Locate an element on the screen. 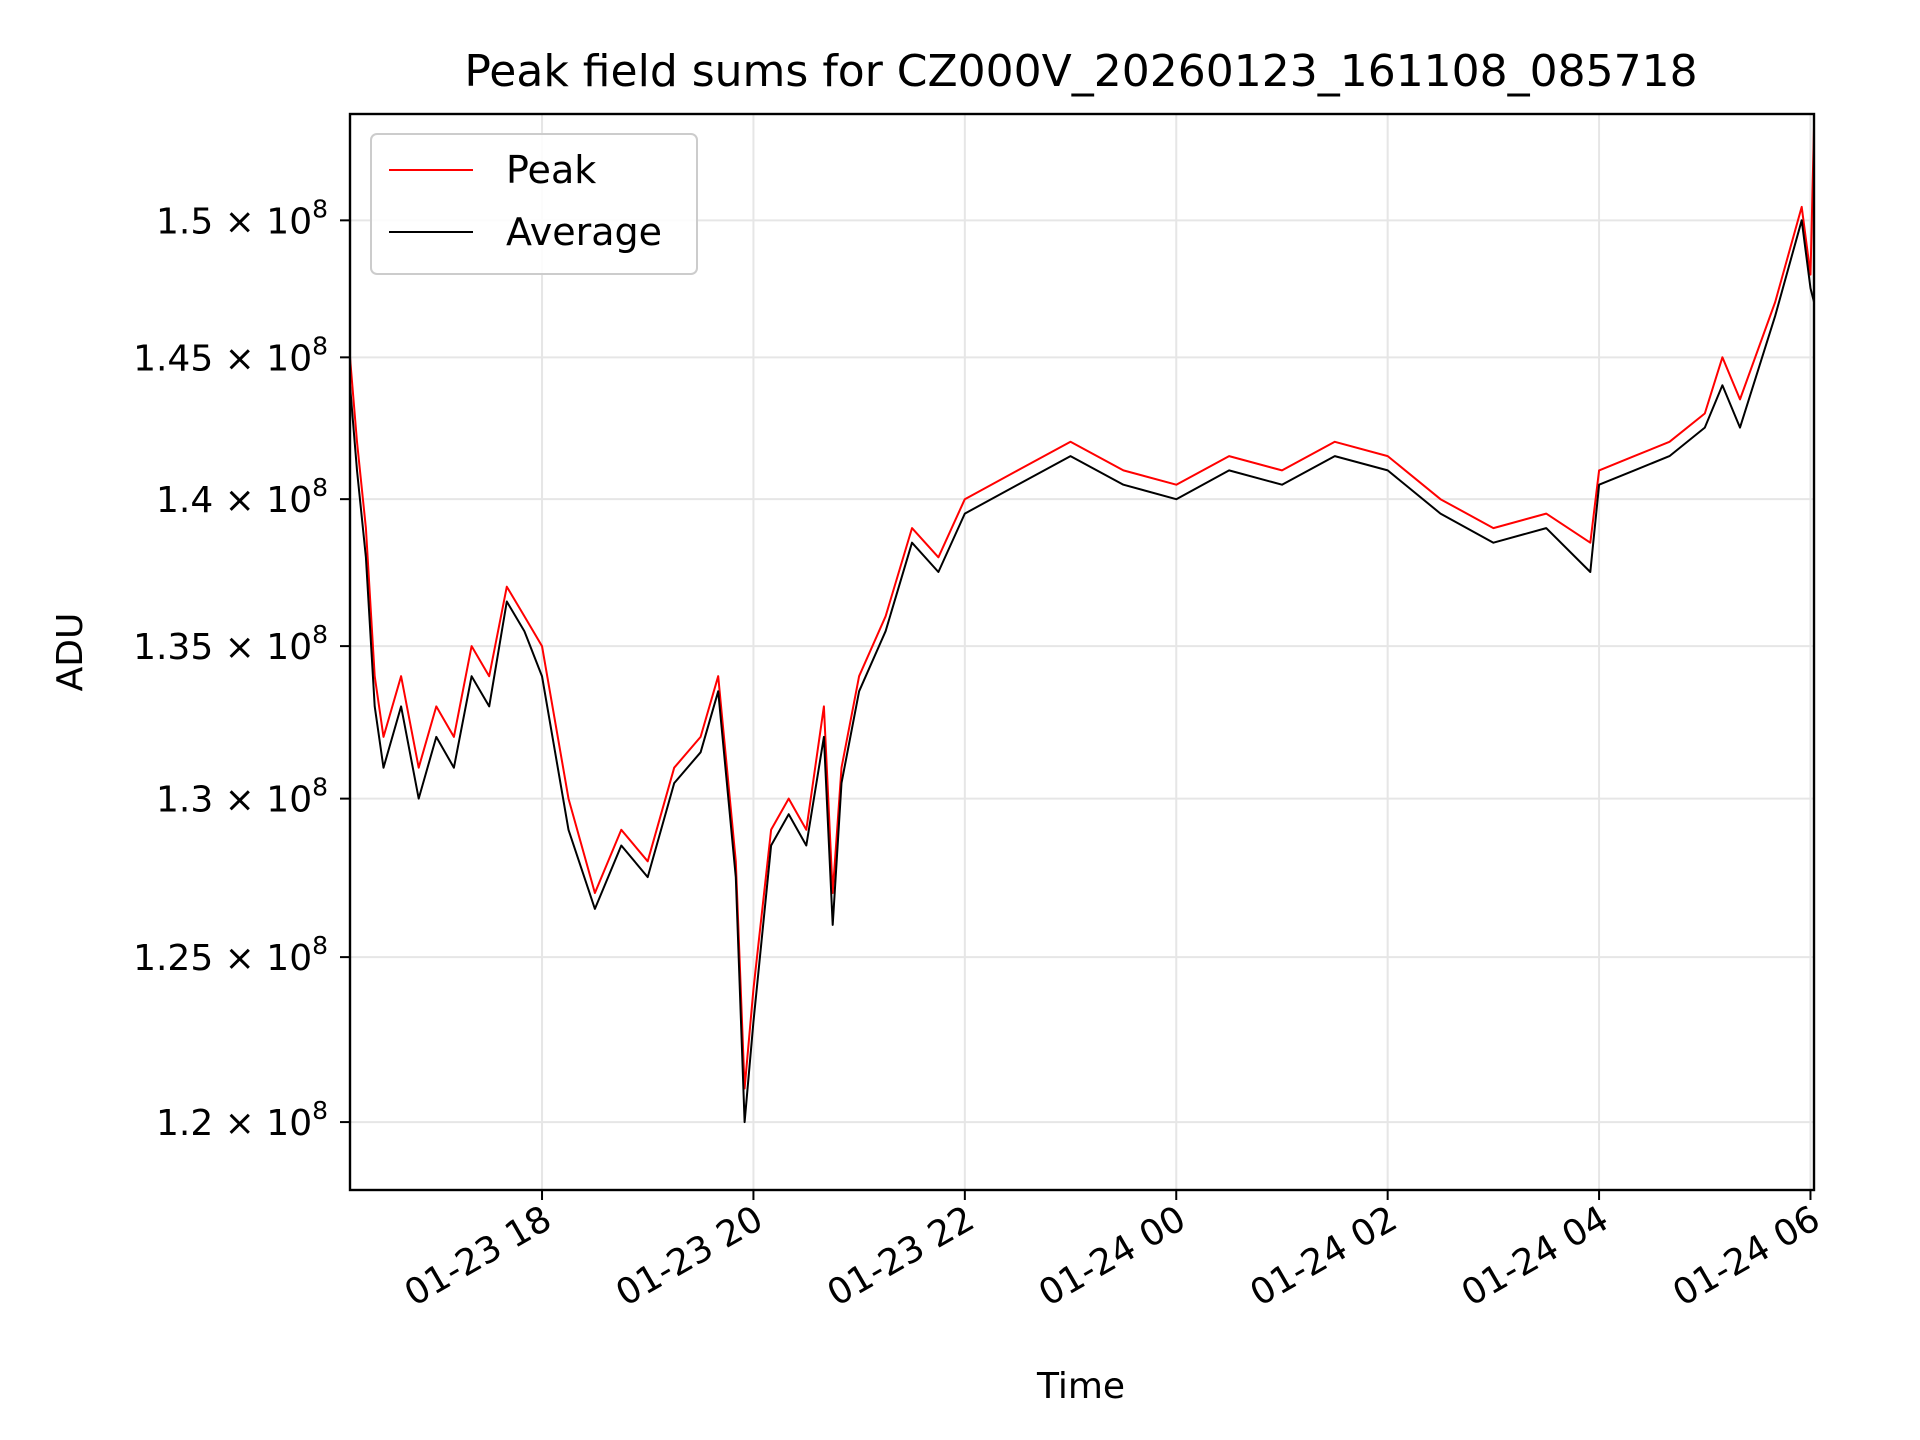  y-tick-label: 1.5 × 10⁸ is located at coordinates (242, 218).